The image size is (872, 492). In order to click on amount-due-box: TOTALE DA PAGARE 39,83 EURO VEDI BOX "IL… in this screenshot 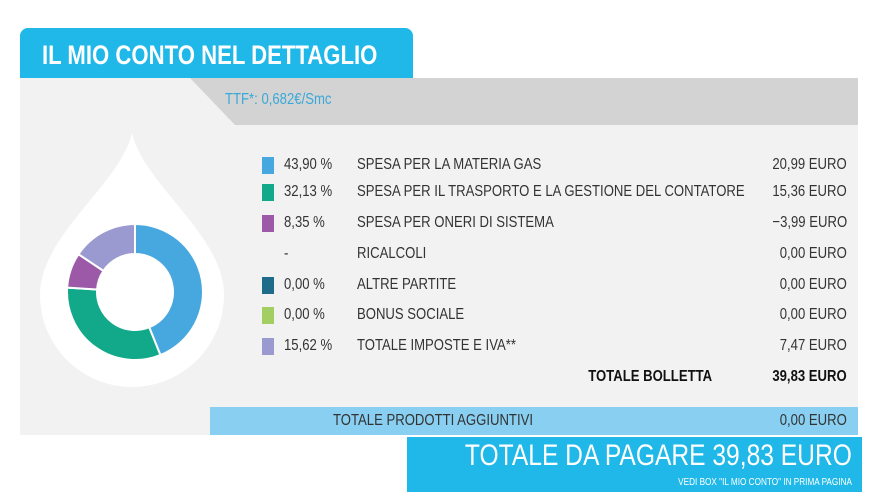, I will do `click(634, 464)`.